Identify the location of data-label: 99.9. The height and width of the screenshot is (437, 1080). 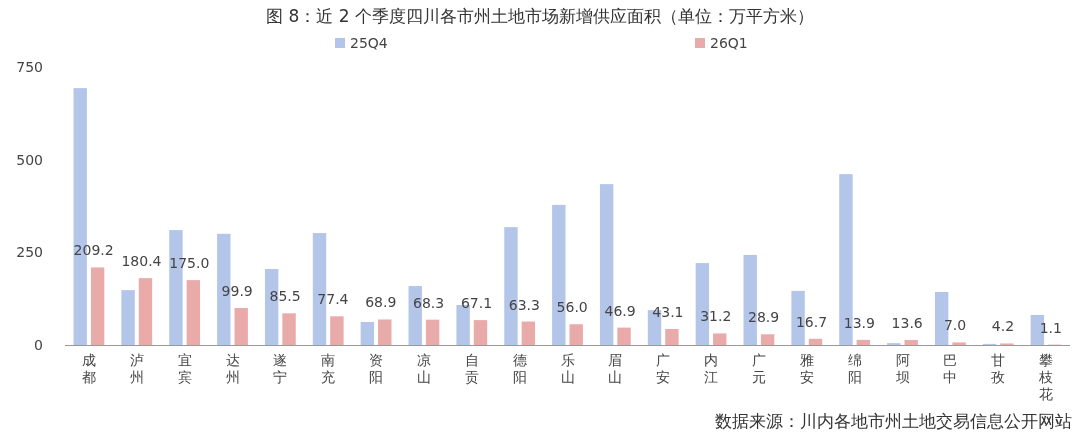
(237, 290).